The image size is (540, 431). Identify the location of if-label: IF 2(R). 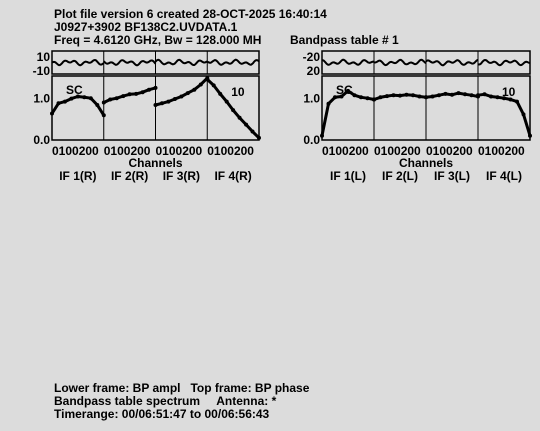
(129, 176).